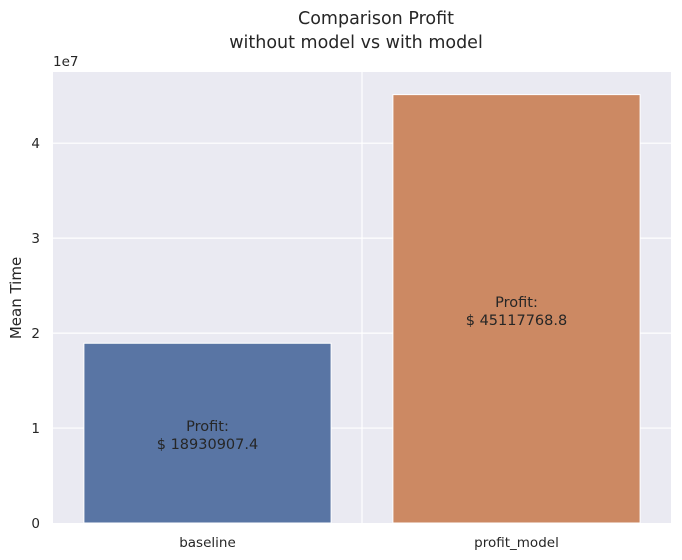  Describe the element at coordinates (516, 321) in the screenshot. I see `bar-annotation-value: $ 45117768.8` at that location.